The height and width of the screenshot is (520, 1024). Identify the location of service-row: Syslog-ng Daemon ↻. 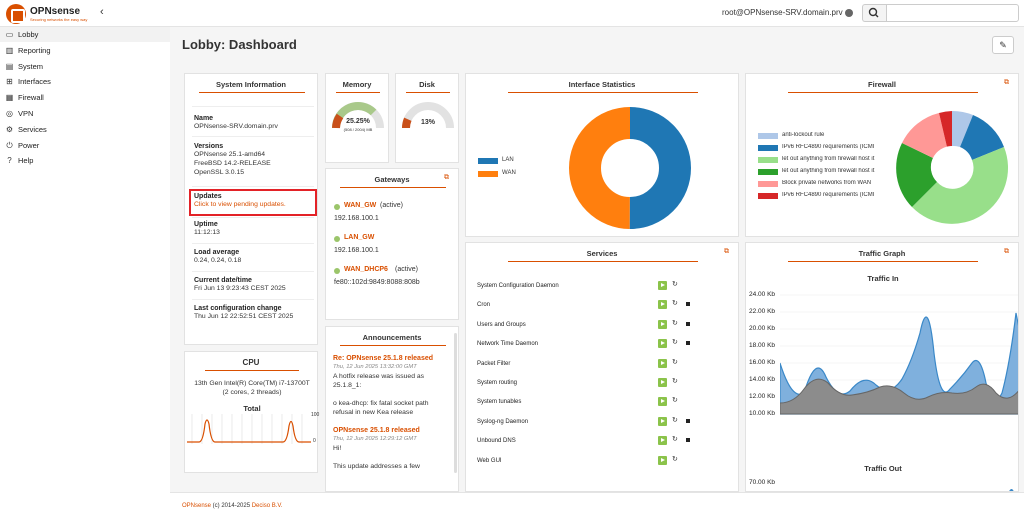
(604, 422).